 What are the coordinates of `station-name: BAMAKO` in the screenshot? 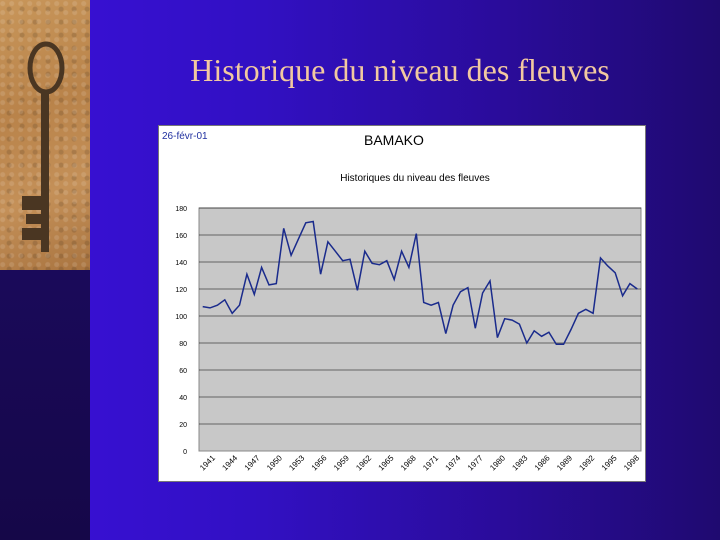 It's located at (394, 140).